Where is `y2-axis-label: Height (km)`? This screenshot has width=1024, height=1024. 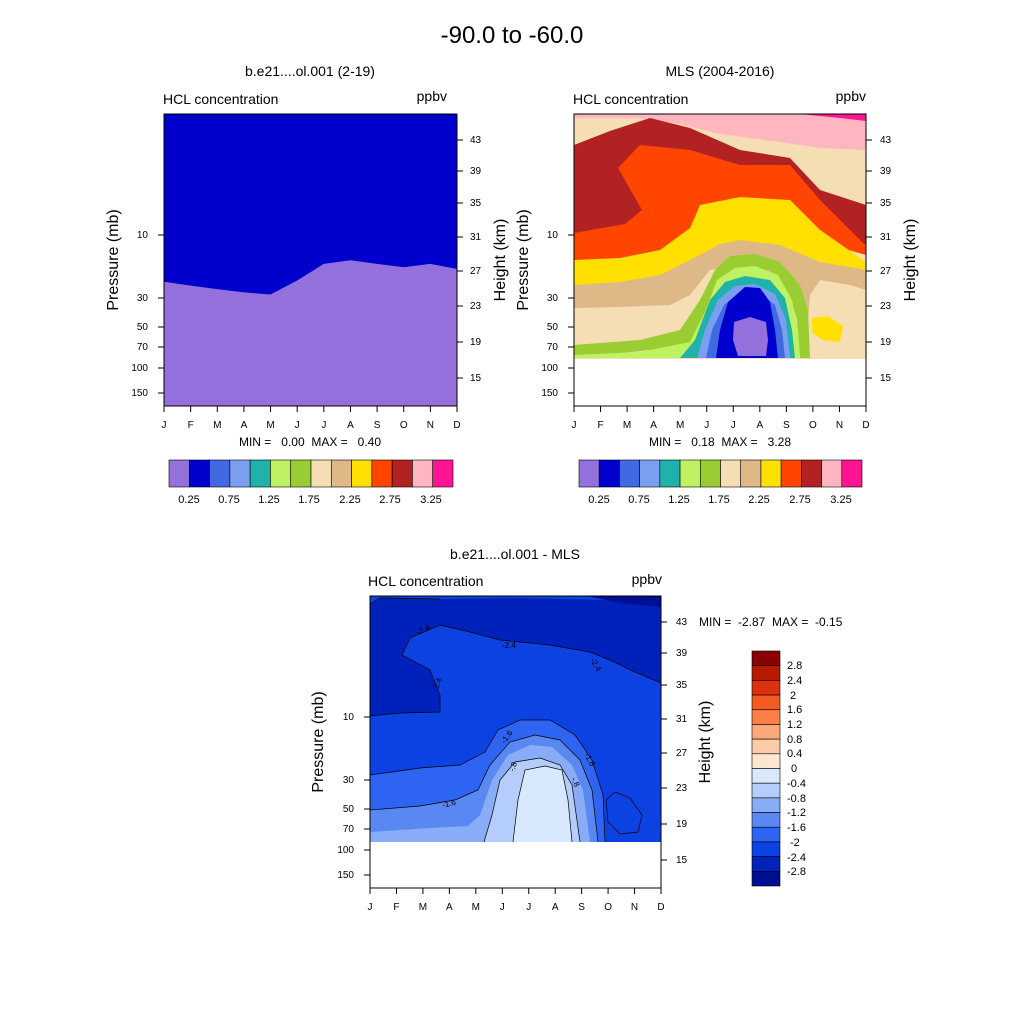
y2-axis-label: Height (km) is located at coordinates (500, 260).